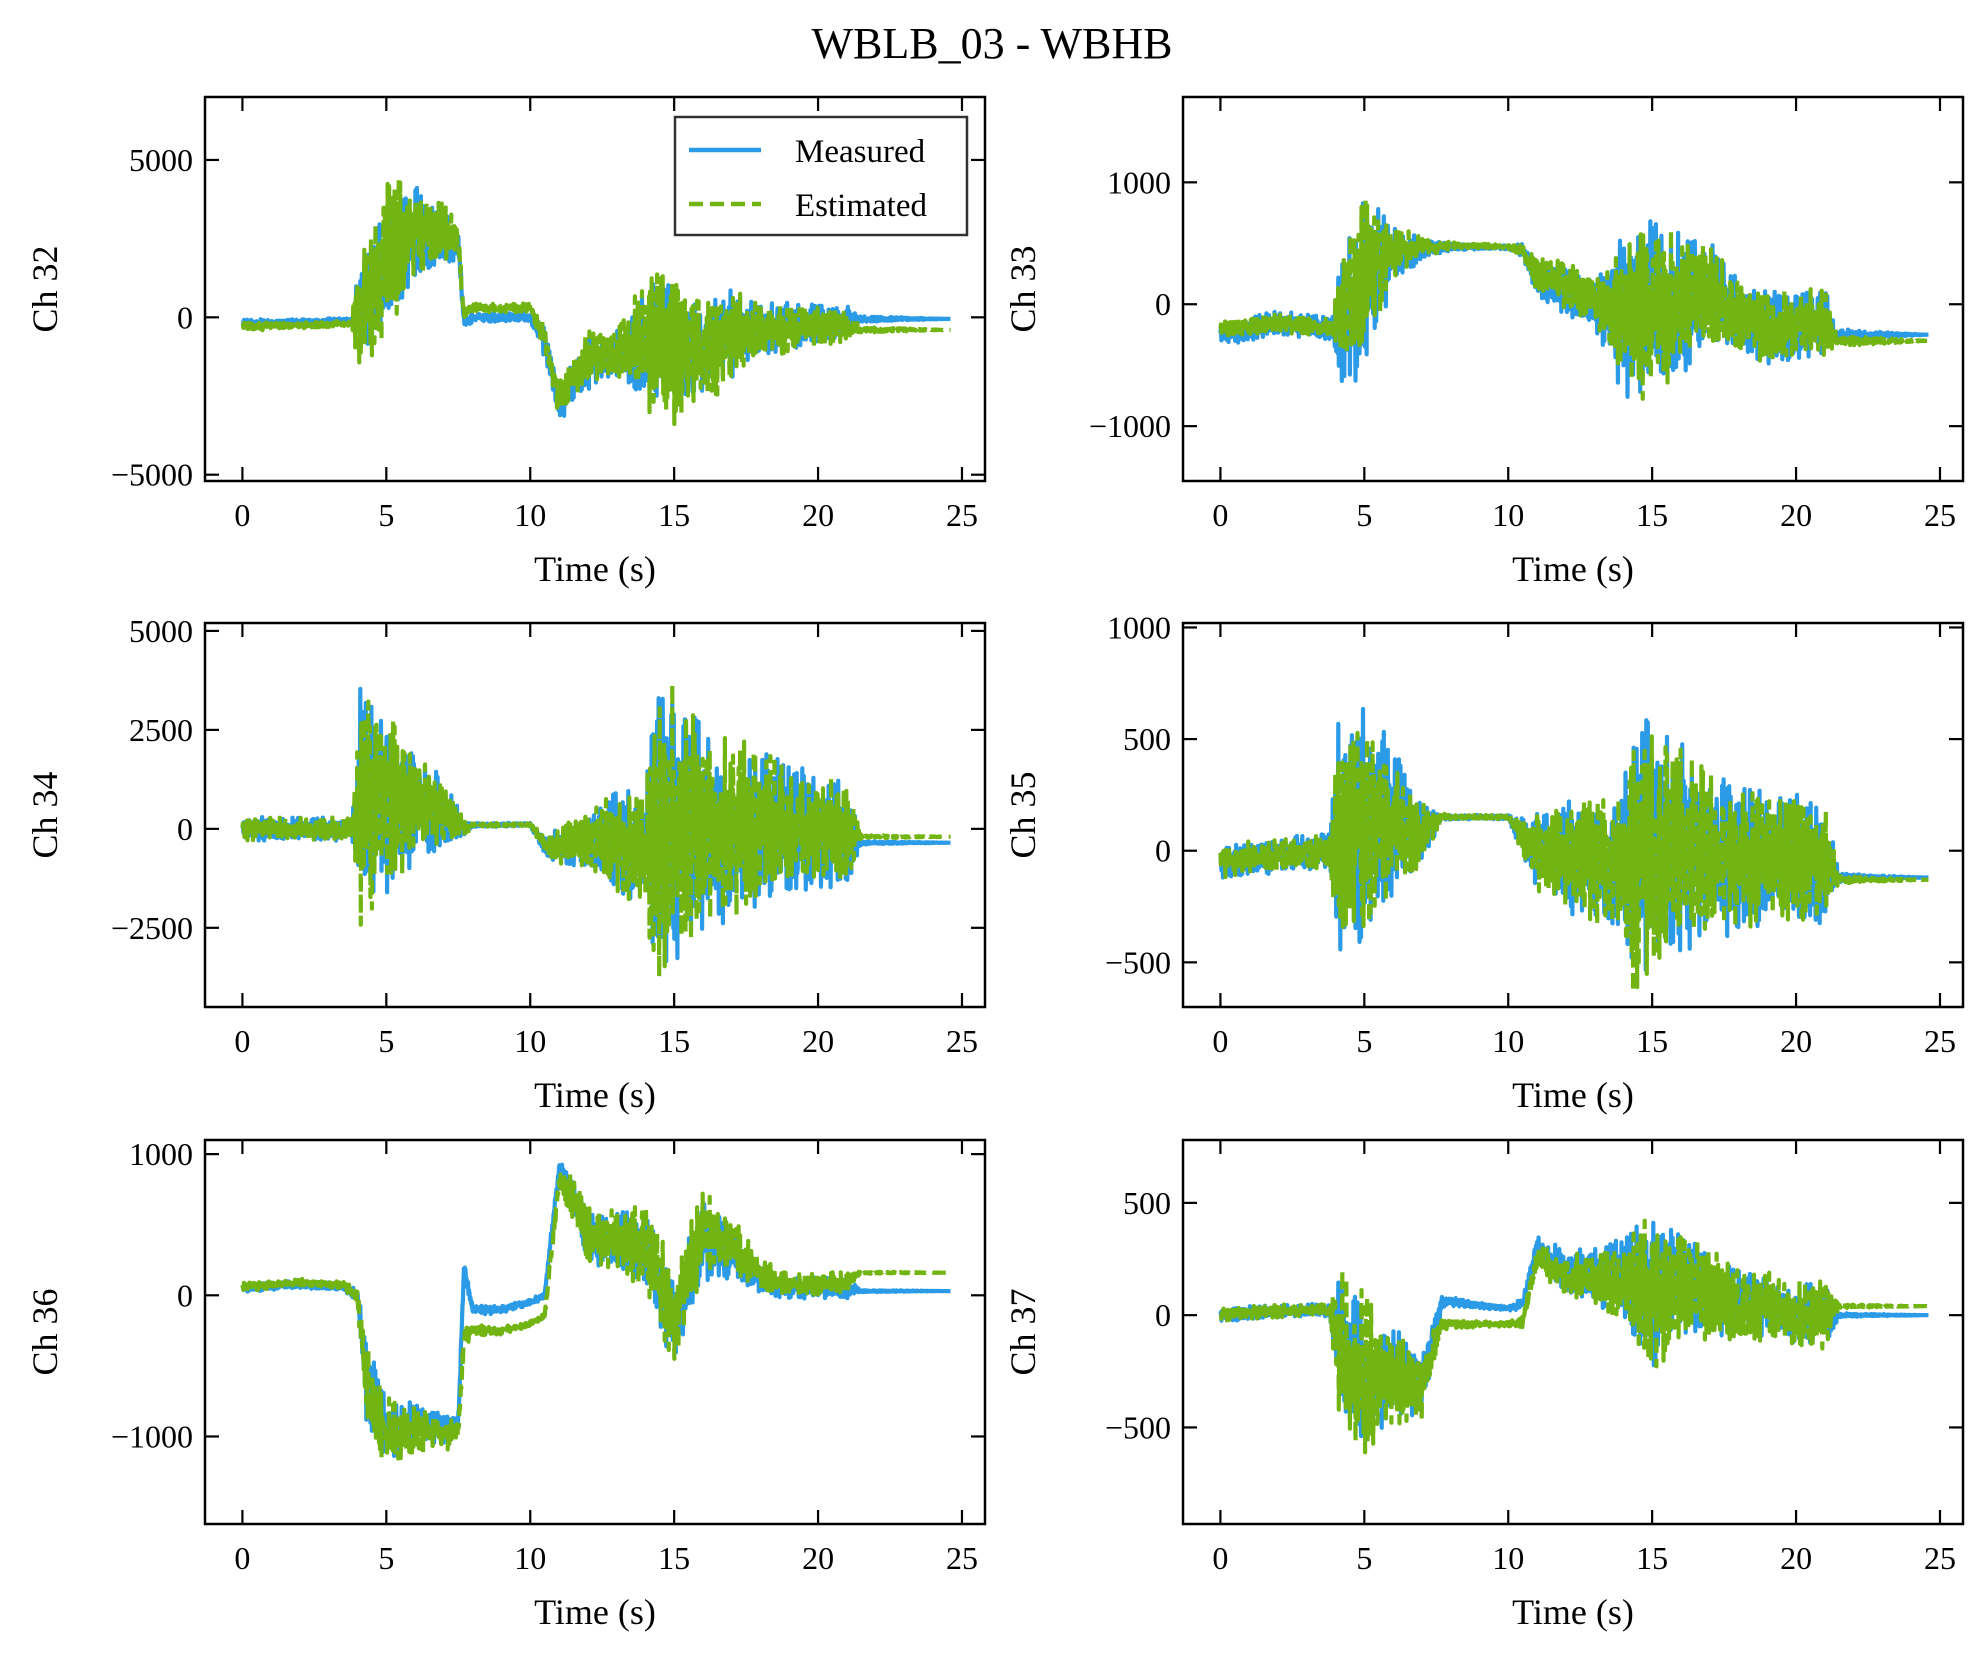 The image size is (1984, 1654). Describe the element at coordinates (861, 206) in the screenshot. I see `legend-estimated-label: Estimated` at that location.